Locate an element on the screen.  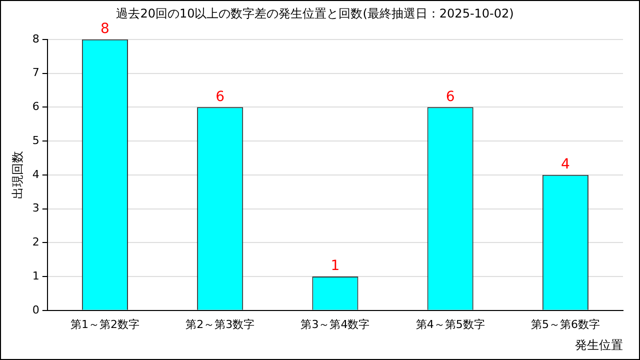
y-tick-label: 1 is located at coordinates (36, 275).